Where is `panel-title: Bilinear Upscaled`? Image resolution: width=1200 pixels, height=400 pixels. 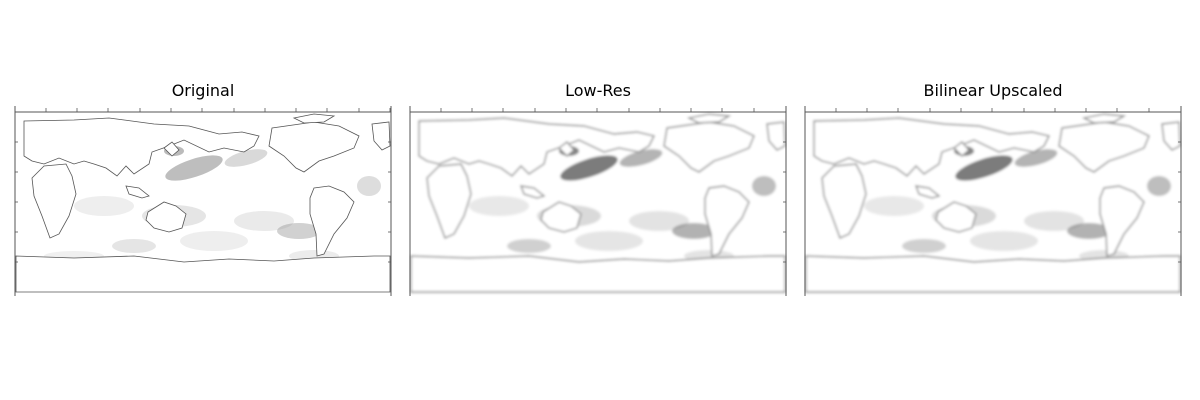 panel-title: Bilinear Upscaled is located at coordinates (993, 90).